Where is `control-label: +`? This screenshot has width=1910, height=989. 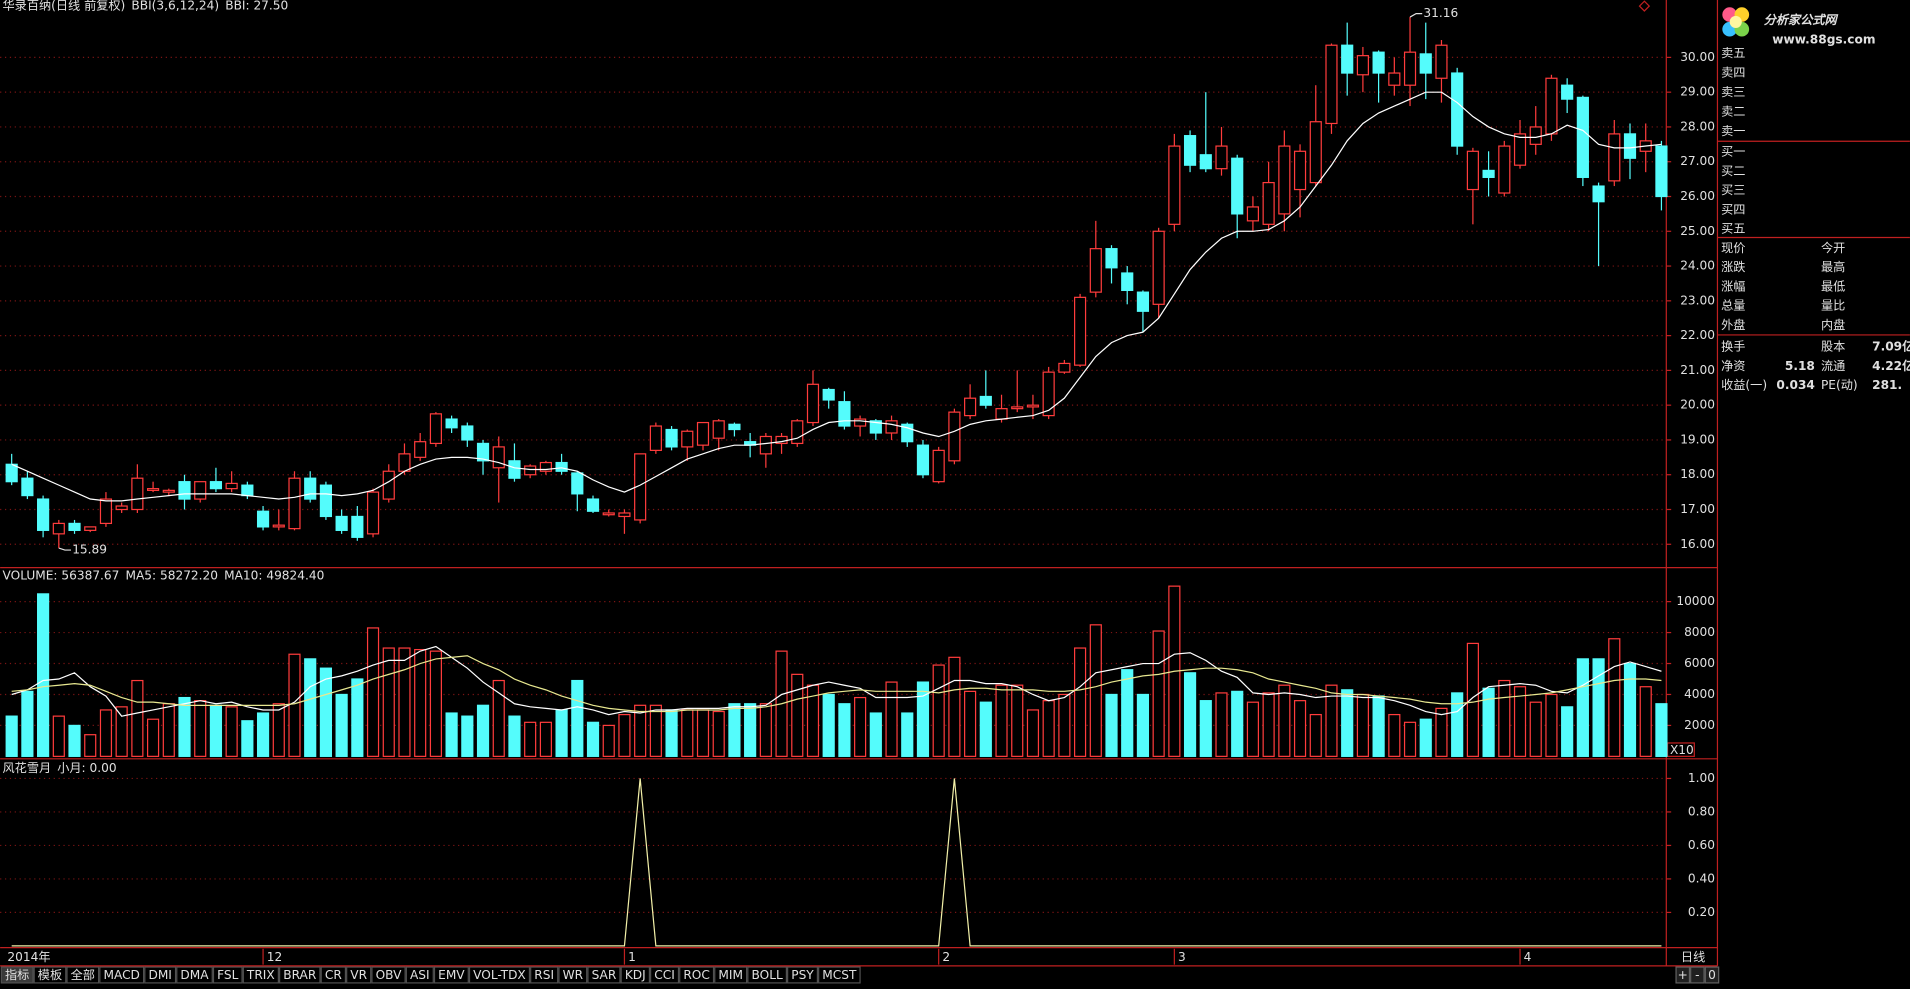 control-label: + is located at coordinates (1683, 975).